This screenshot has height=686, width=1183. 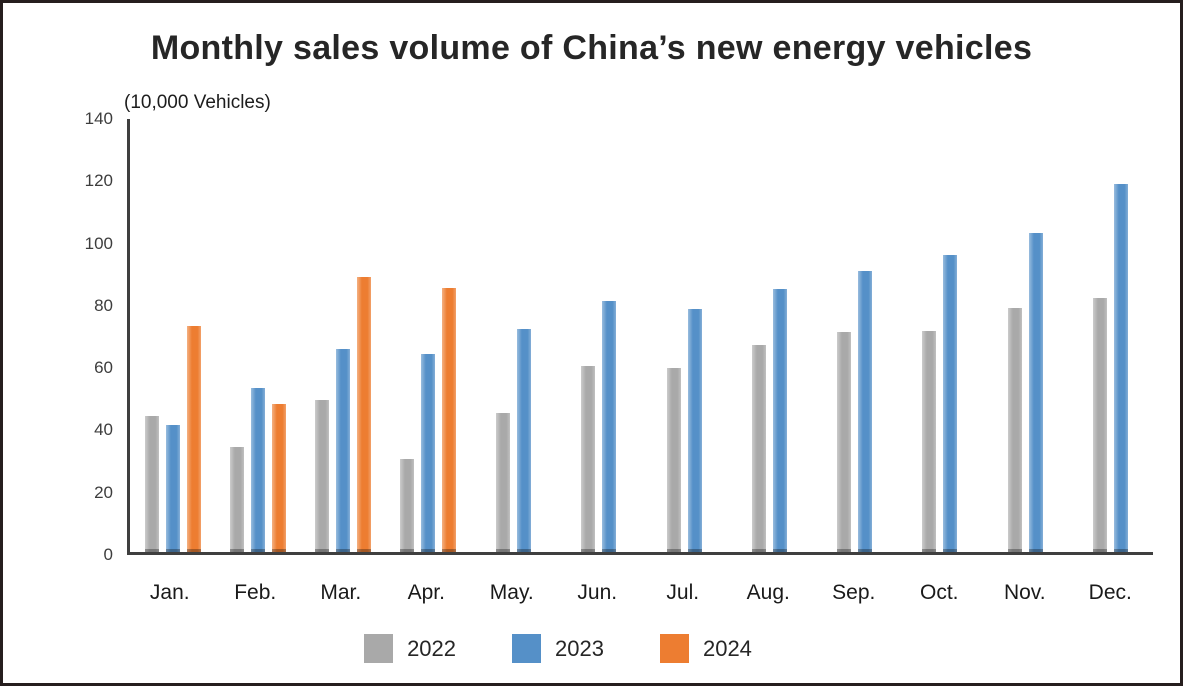 What do you see at coordinates (950, 403) in the screenshot?
I see `bar-2023-oct` at bounding box center [950, 403].